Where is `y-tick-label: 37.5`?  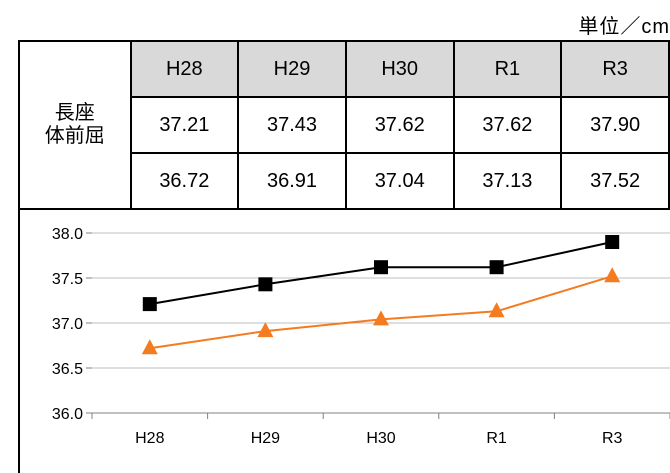
y-tick-label: 37.5 is located at coordinates (67, 279).